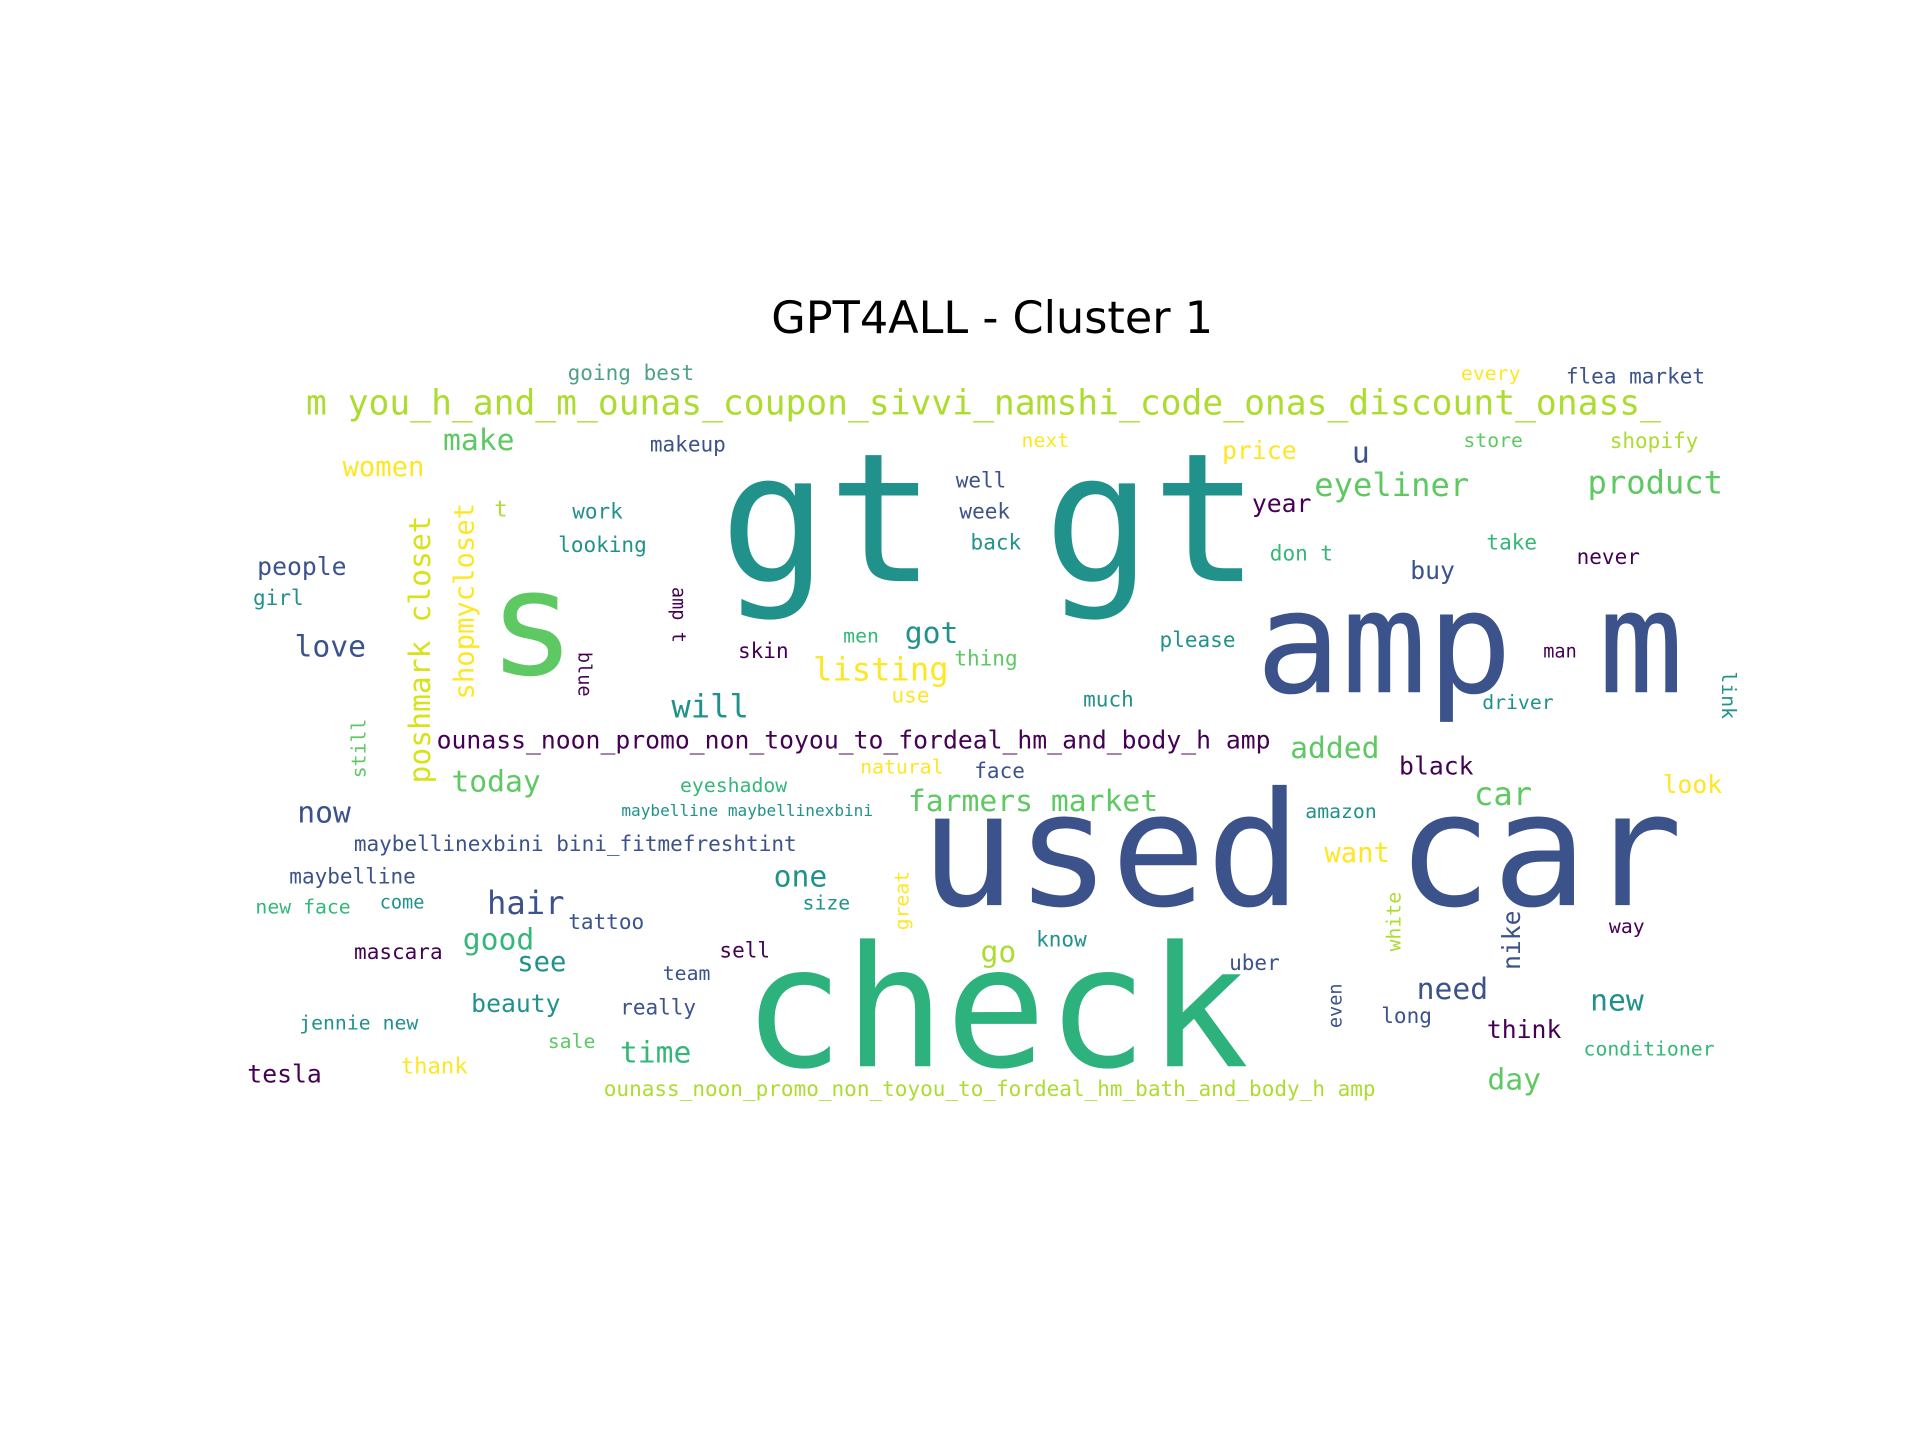  Describe the element at coordinates (1394, 922) in the screenshot. I see `word: white` at that location.